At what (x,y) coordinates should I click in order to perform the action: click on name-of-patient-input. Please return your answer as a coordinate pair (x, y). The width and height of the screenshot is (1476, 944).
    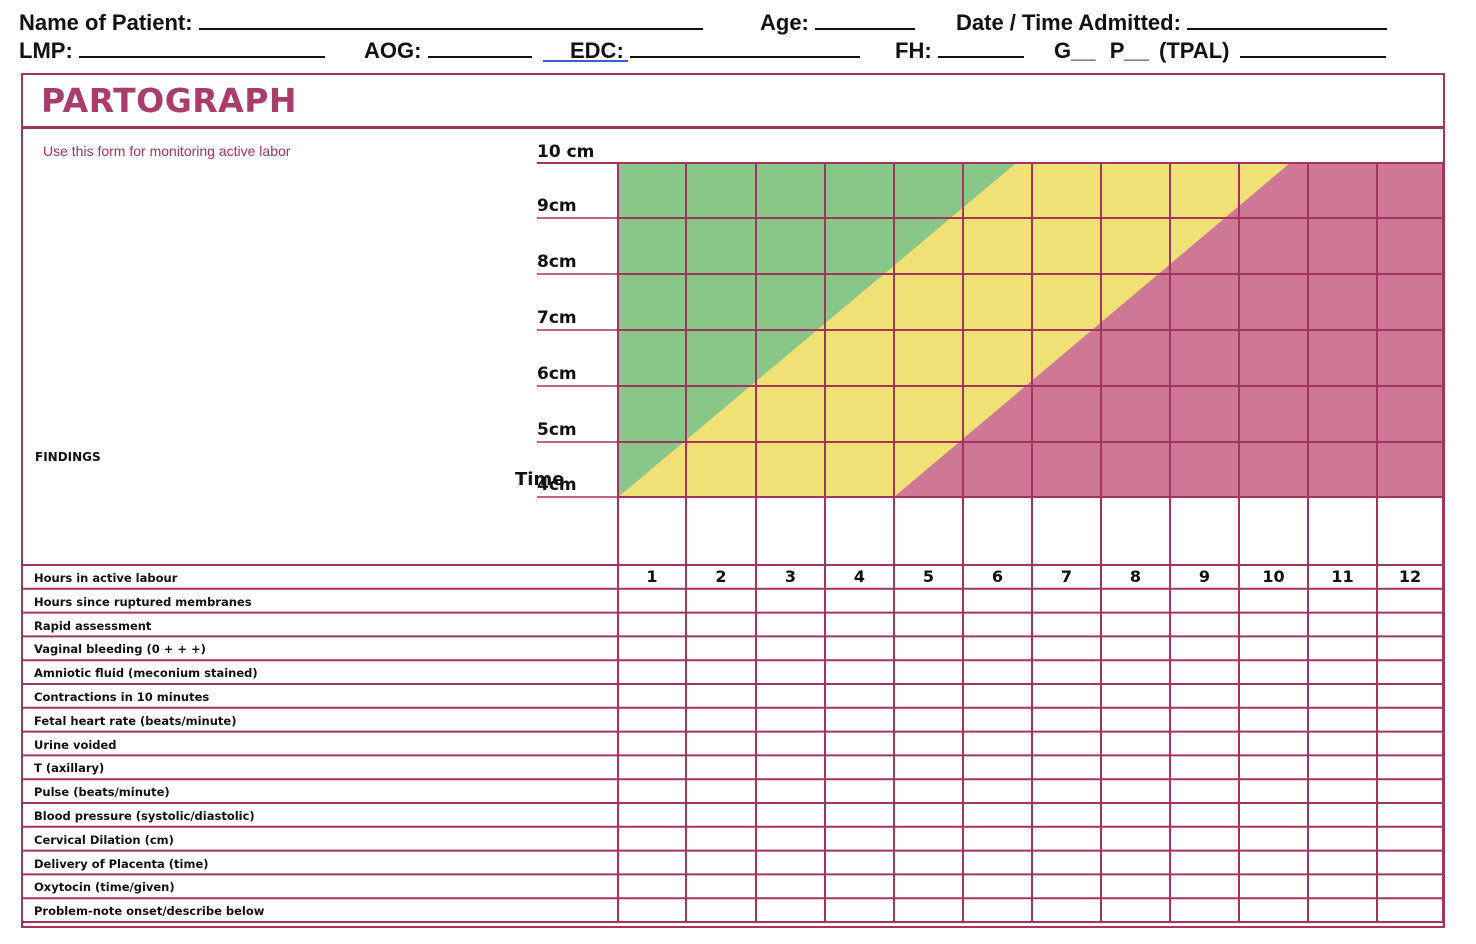
    Looking at the image, I should click on (450, 20).